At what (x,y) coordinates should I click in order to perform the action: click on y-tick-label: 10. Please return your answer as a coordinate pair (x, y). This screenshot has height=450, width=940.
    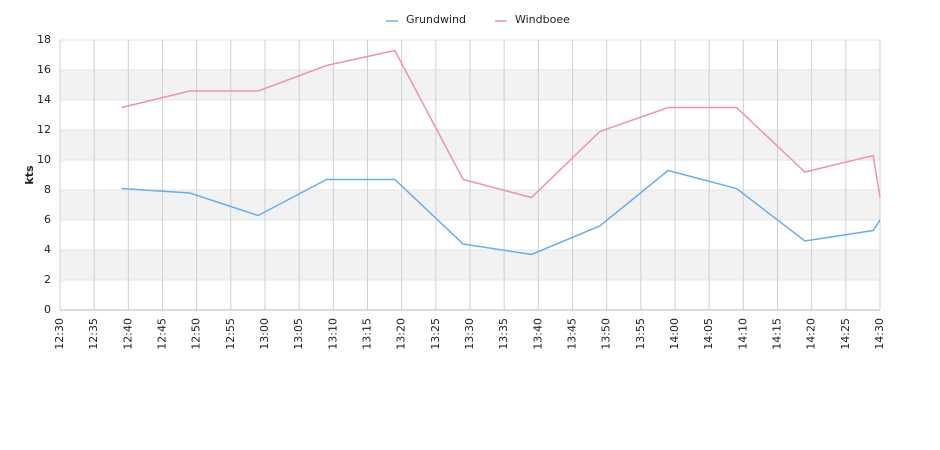
    Looking at the image, I should click on (44, 159).